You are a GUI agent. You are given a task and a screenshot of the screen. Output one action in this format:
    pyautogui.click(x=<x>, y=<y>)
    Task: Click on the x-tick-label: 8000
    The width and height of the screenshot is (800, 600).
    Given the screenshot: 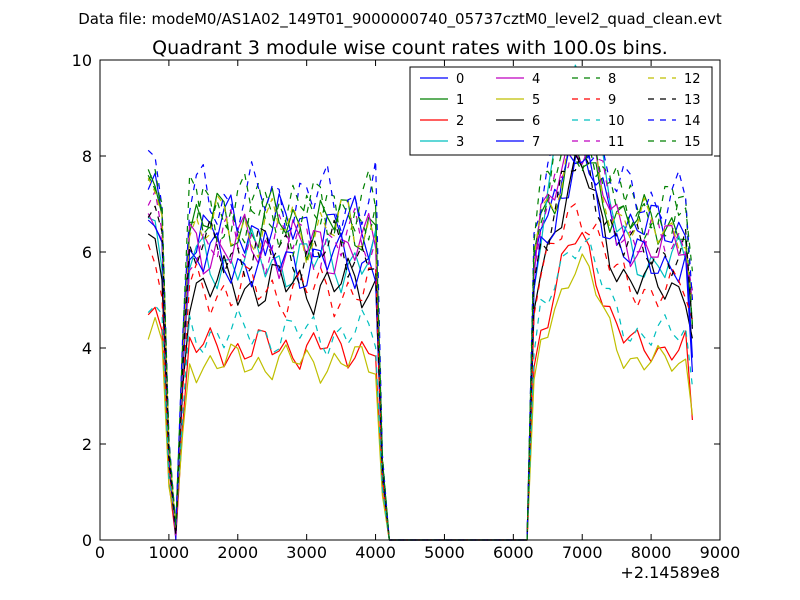 What is the action you would take?
    pyautogui.click(x=651, y=552)
    